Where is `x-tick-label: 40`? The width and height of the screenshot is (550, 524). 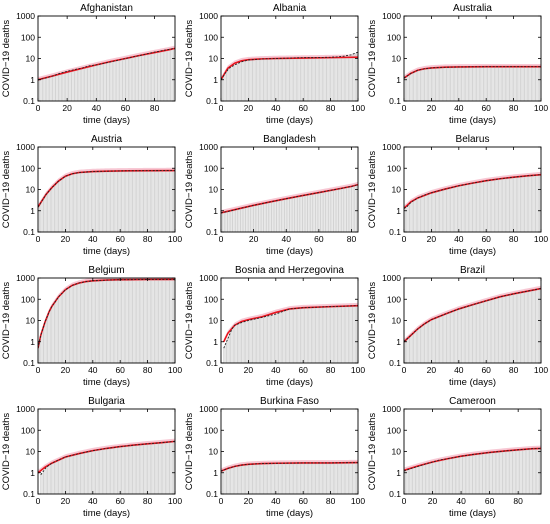
x-tick-label: 40 is located at coordinates (459, 370).